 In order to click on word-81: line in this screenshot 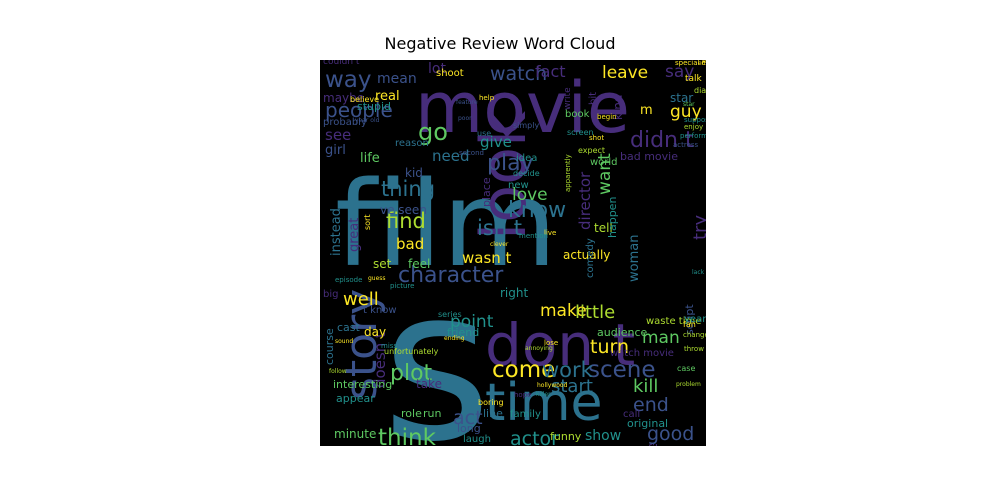, I will do `click(493, 413)`.